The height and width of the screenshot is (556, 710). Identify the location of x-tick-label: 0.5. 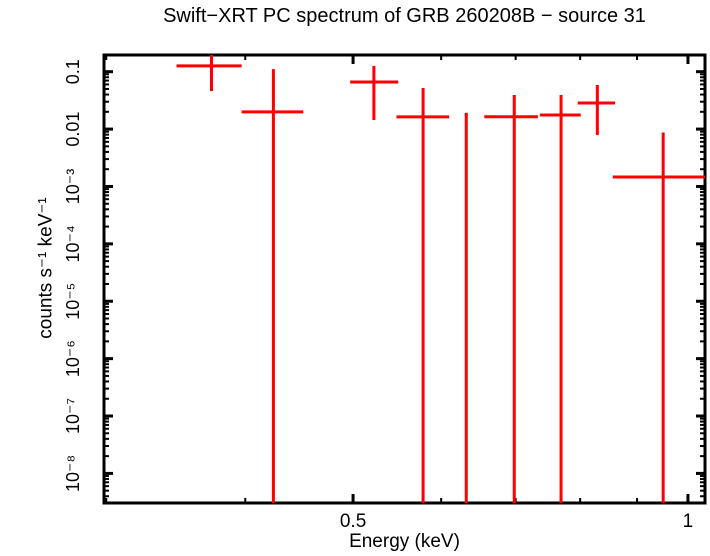
(353, 521).